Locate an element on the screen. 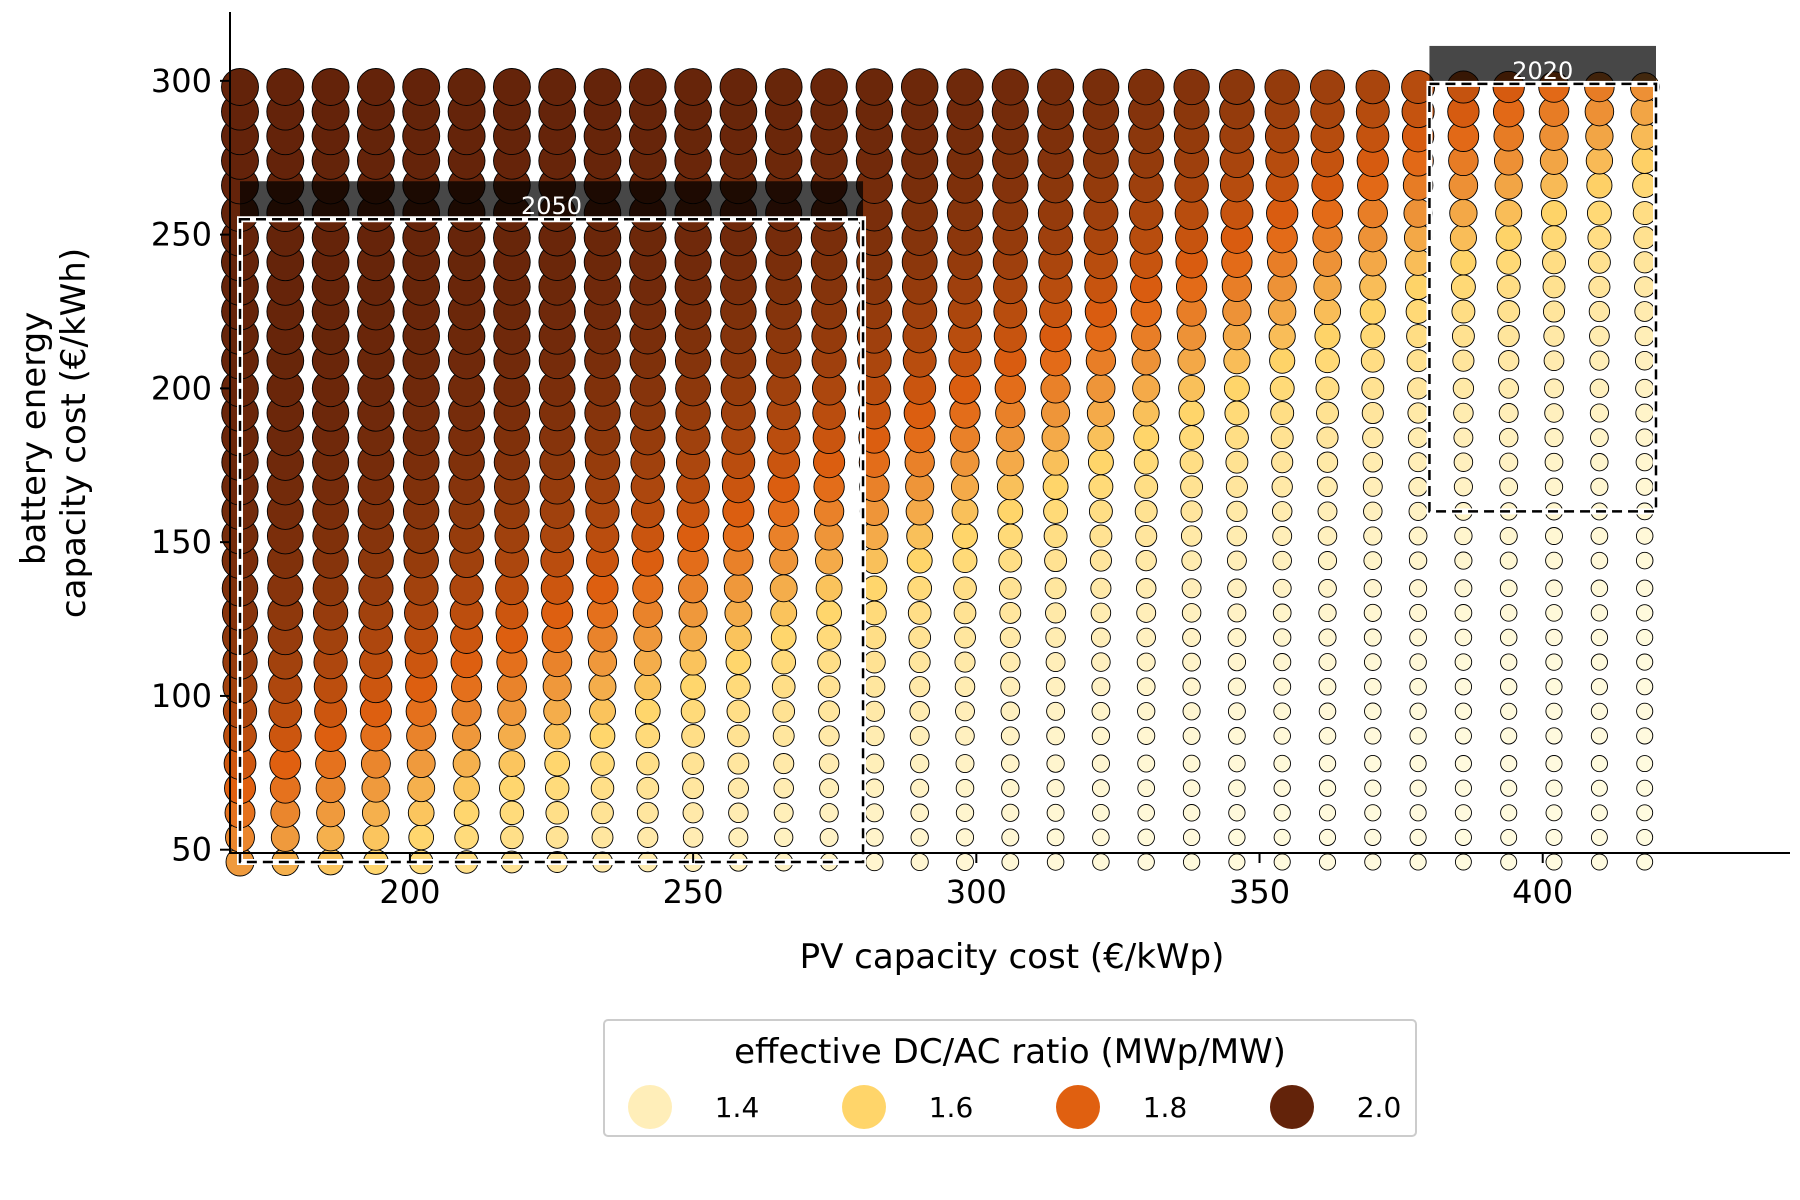 The width and height of the screenshot is (1800, 1200). legend-marker is located at coordinates (650, 1107).